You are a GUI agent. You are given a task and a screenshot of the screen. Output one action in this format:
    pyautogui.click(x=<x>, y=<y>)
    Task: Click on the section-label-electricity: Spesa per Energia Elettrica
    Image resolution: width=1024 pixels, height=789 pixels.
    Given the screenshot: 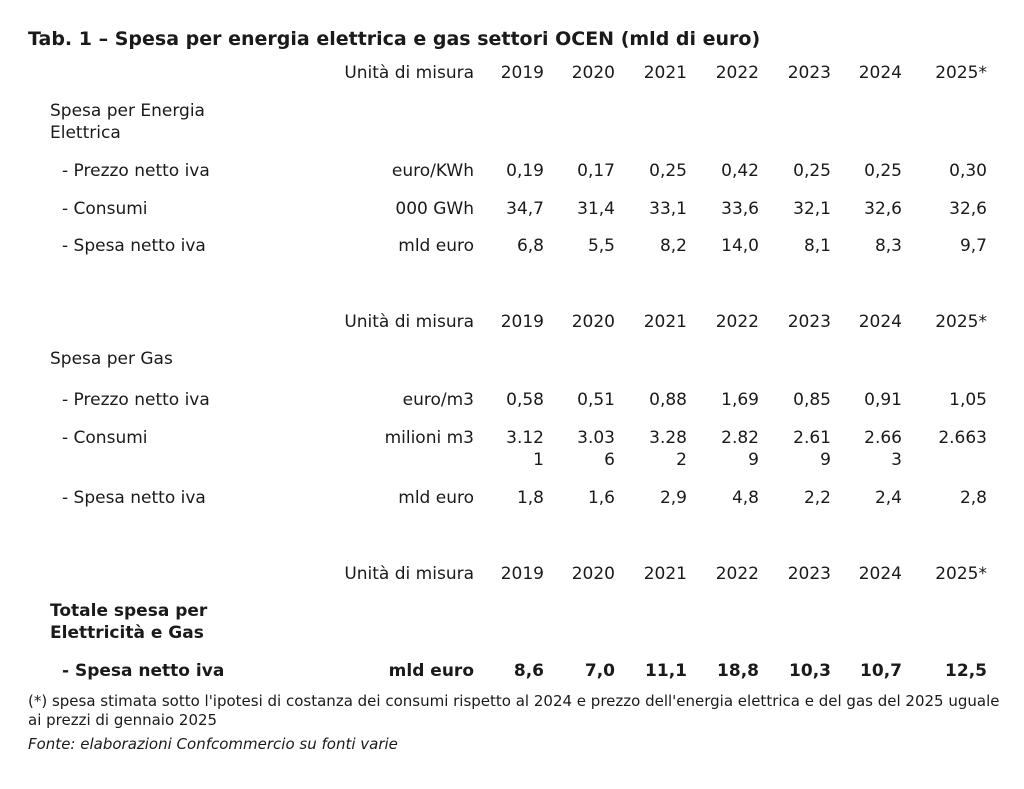 What is the action you would take?
    pyautogui.click(x=127, y=122)
    